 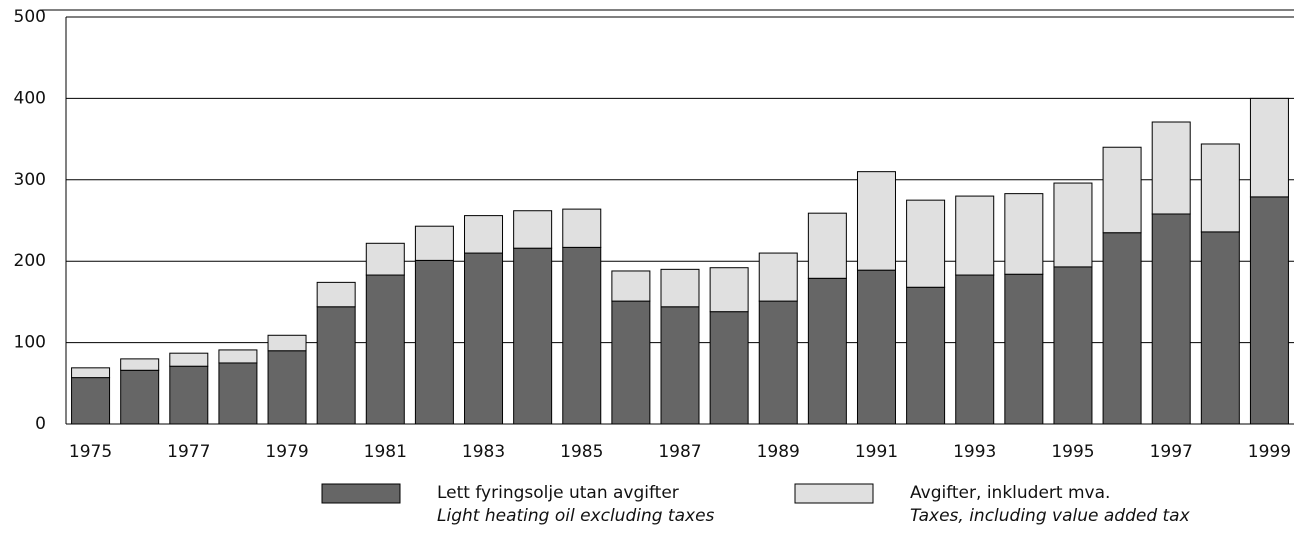 I want to click on y-tick-label: 0, so click(x=40, y=424).